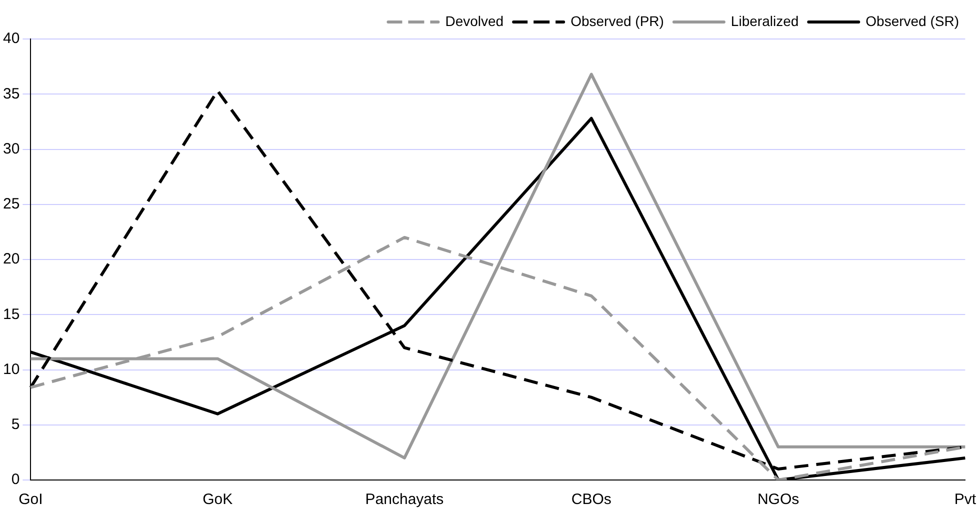 The height and width of the screenshot is (512, 979). I want to click on x-tick-label: CBOs, so click(591, 499).